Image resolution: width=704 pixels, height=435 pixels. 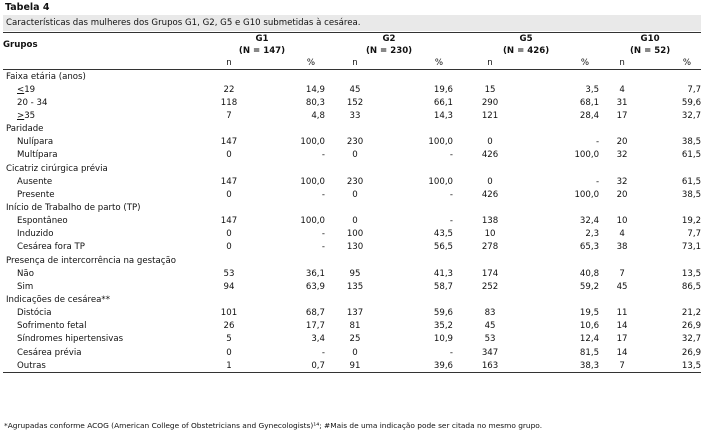 I want to click on table-row: Presente 0 - 0 - 426 100,0 20 38,5, so click(x=352, y=194).